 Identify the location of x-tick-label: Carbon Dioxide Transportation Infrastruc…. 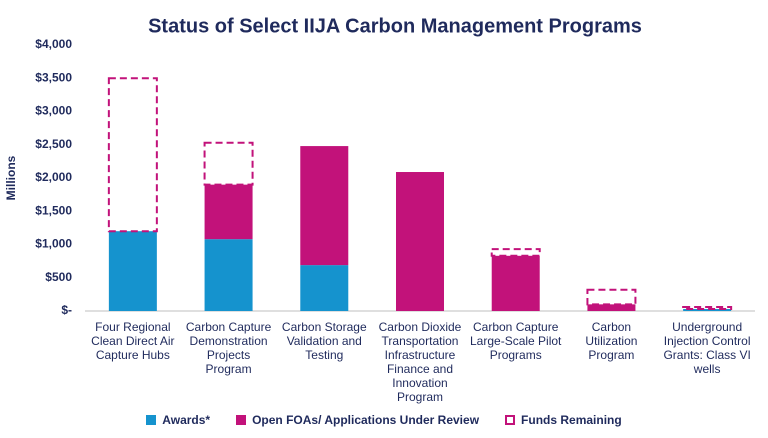
(420, 362).